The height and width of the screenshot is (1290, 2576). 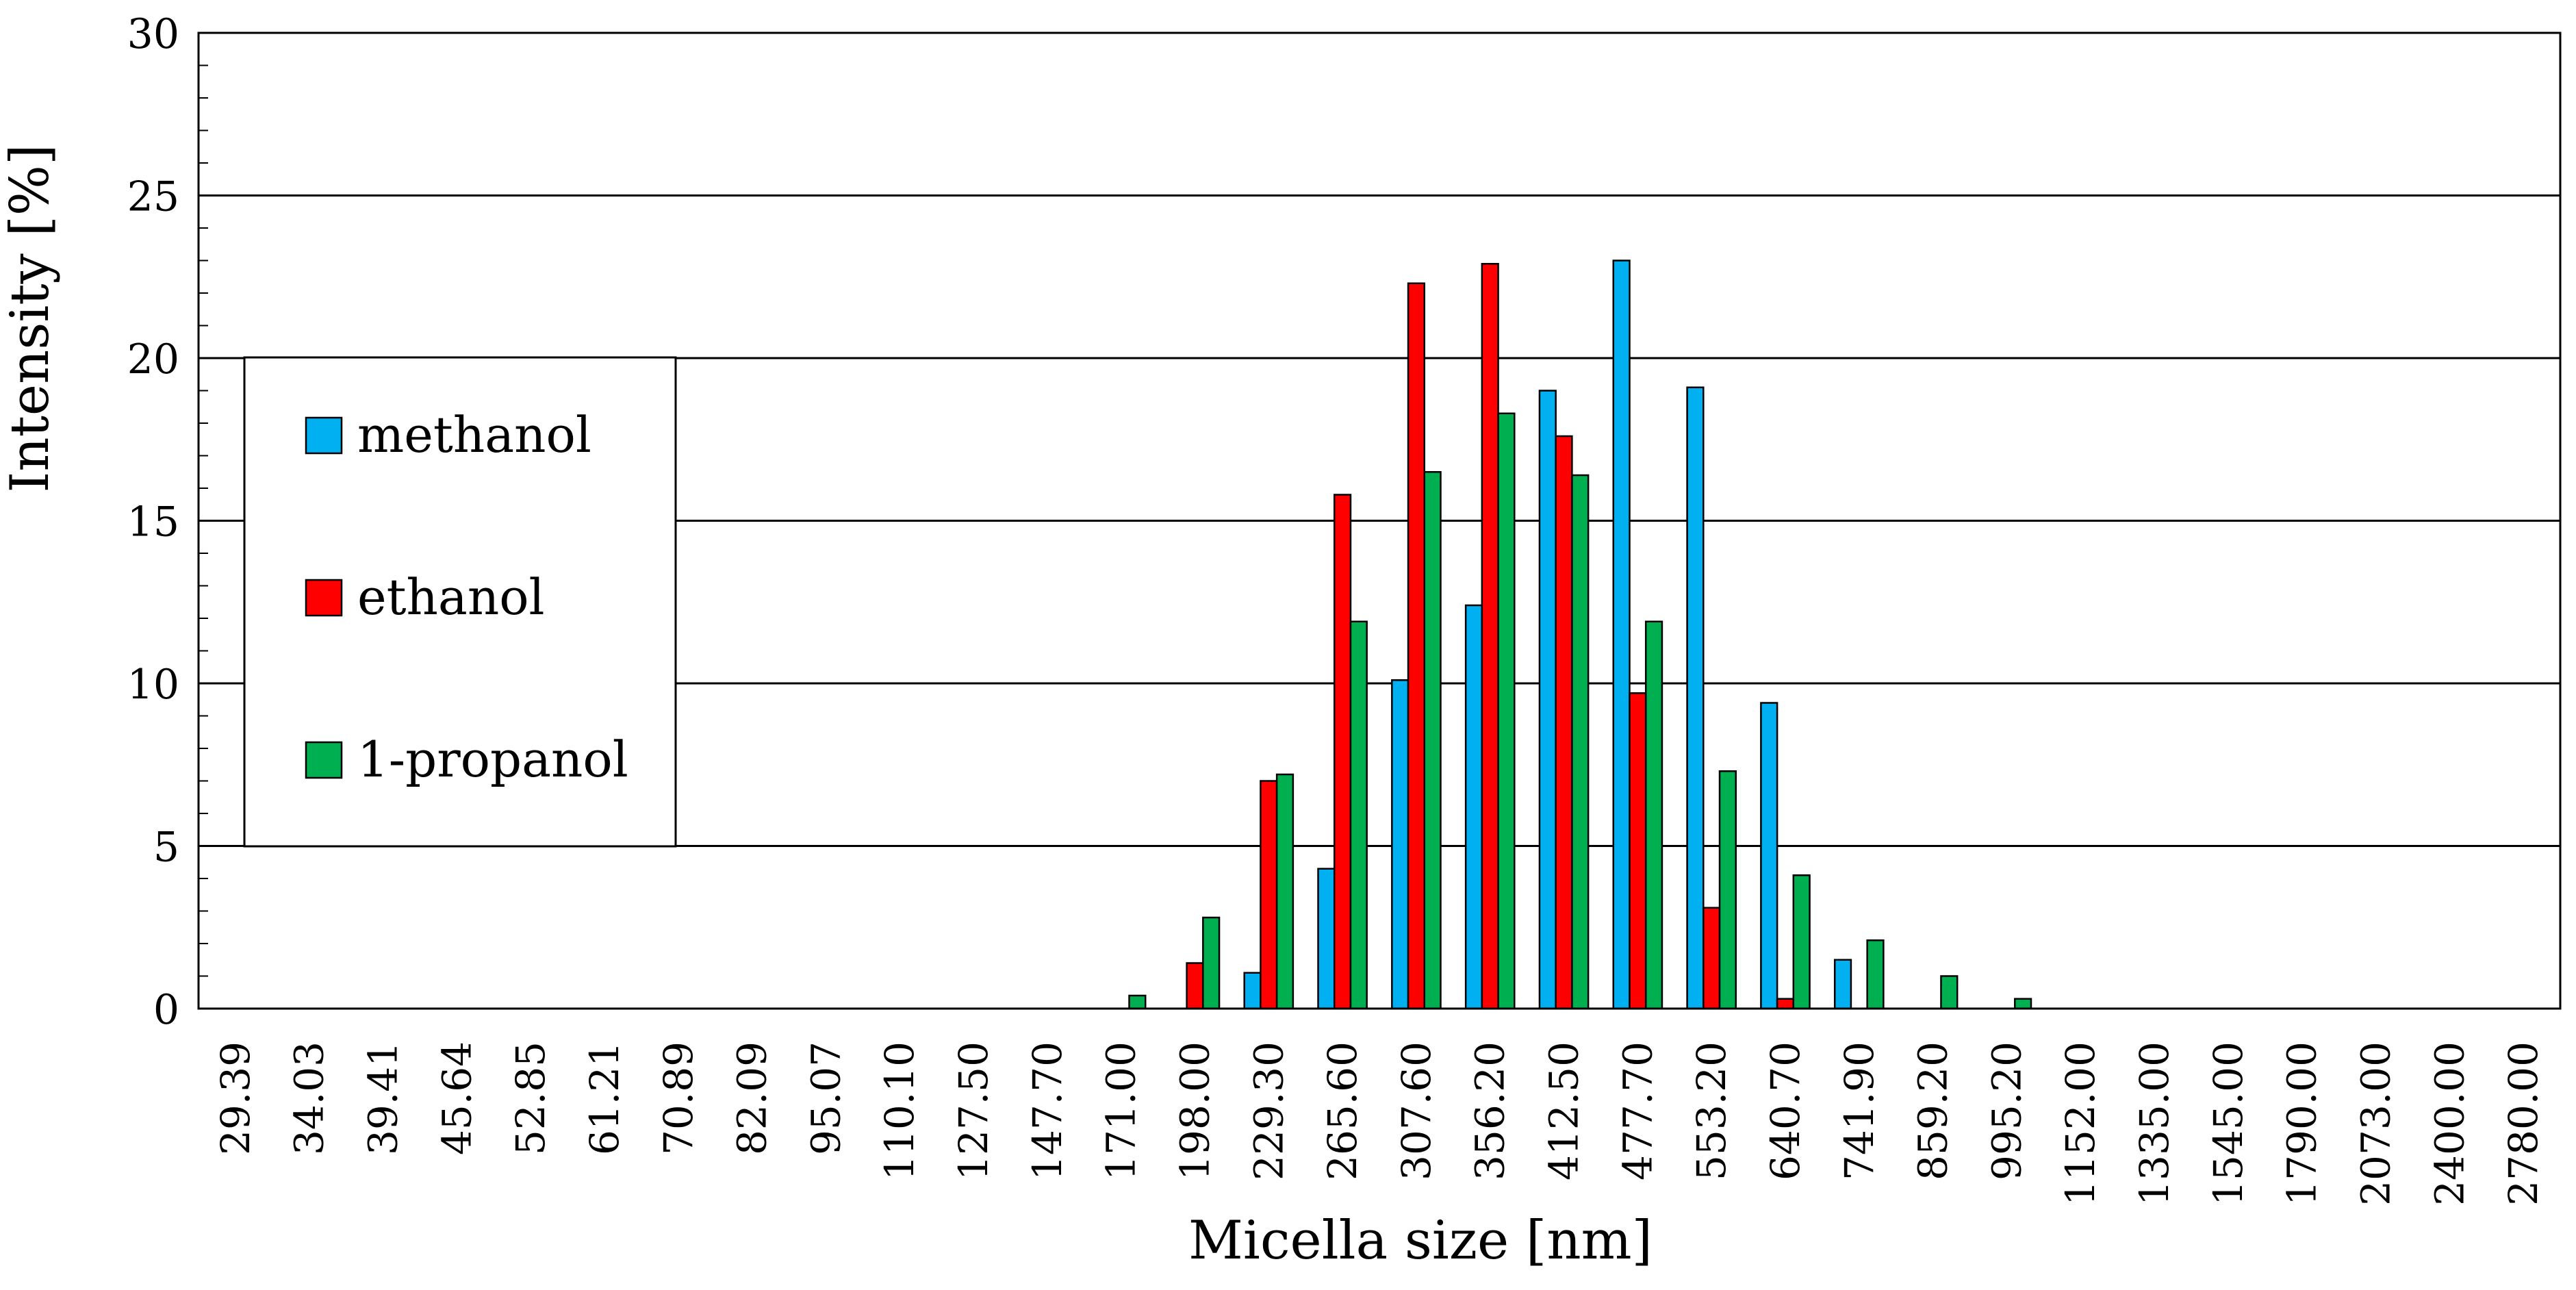 I want to click on x-tick-label: 29.39, so click(x=235, y=1098).